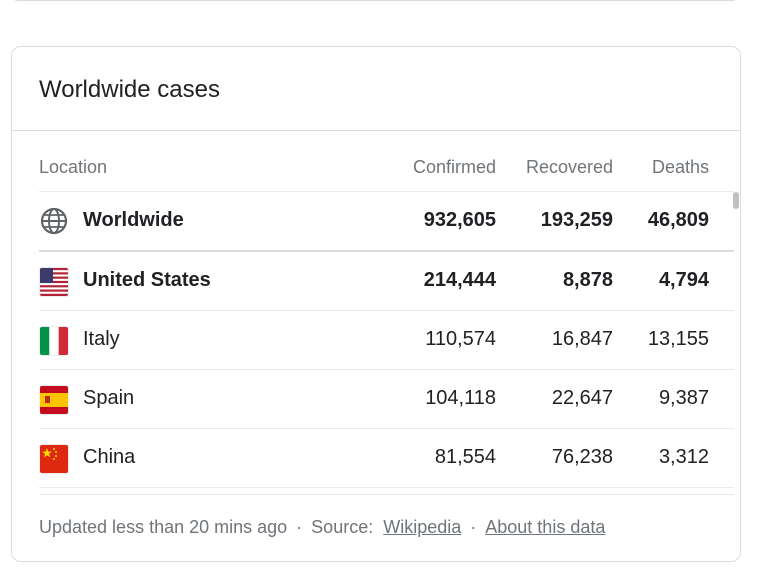 The image size is (766, 574). I want to click on row-location: Worldwide, so click(133, 220).